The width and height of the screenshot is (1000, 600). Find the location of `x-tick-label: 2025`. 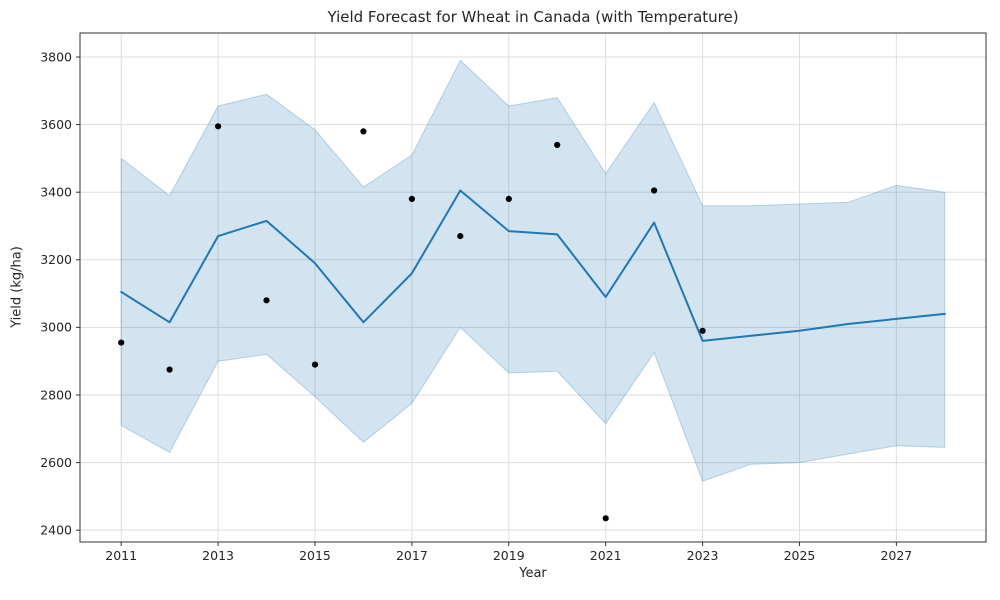

x-tick-label: 2025 is located at coordinates (800, 555).